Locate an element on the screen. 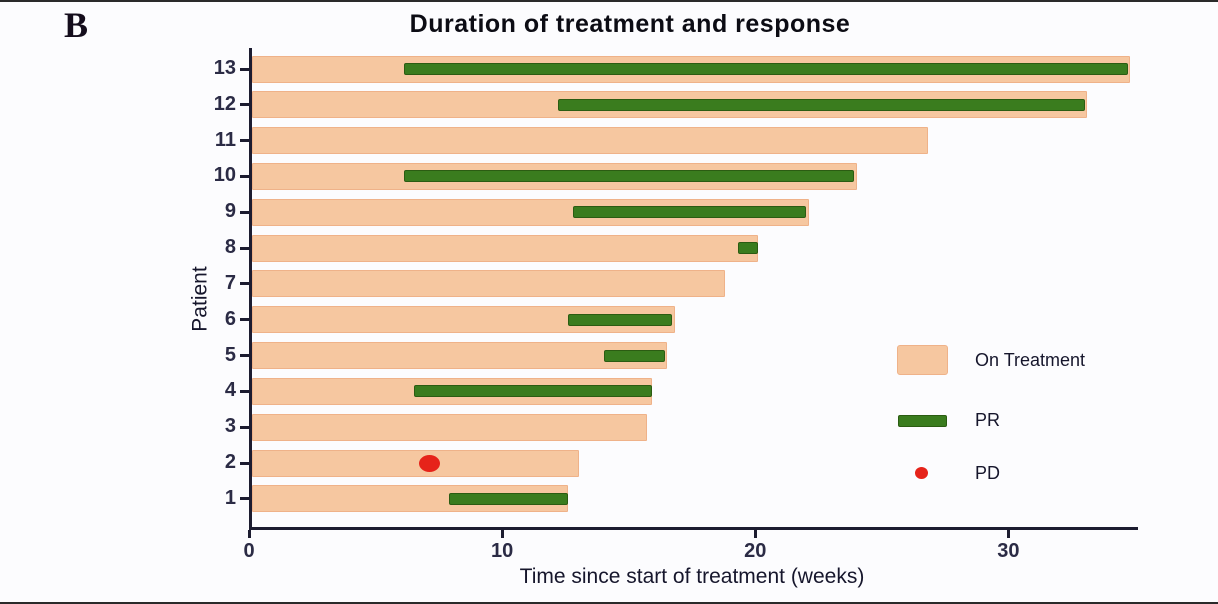 This screenshot has width=1218, height=604. legend-label-pr: PR is located at coordinates (988, 420).